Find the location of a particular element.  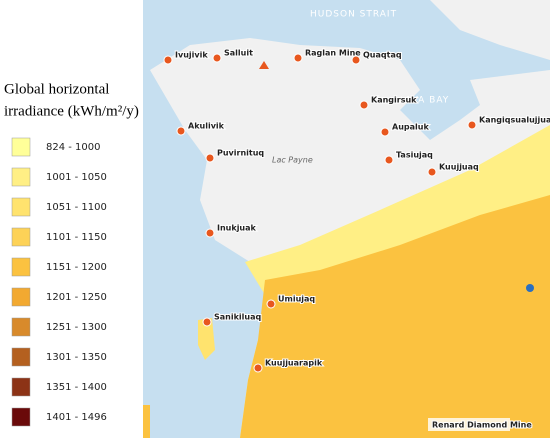

place-label: Akulivik is located at coordinates (206, 126).